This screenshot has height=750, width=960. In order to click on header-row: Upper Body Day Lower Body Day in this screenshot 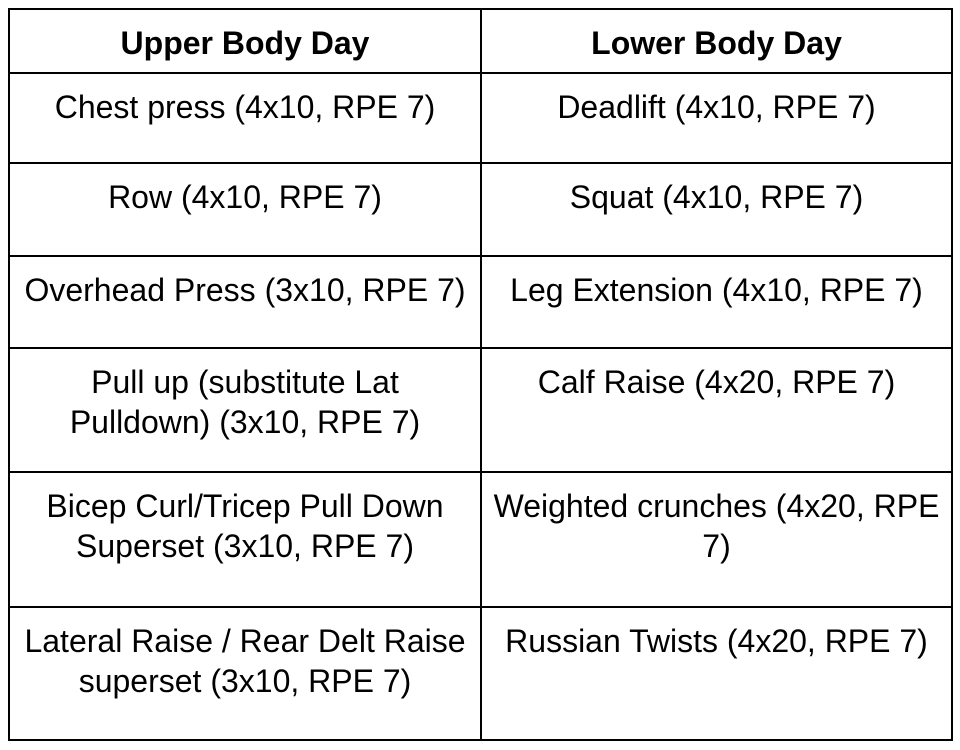, I will do `click(480, 41)`.